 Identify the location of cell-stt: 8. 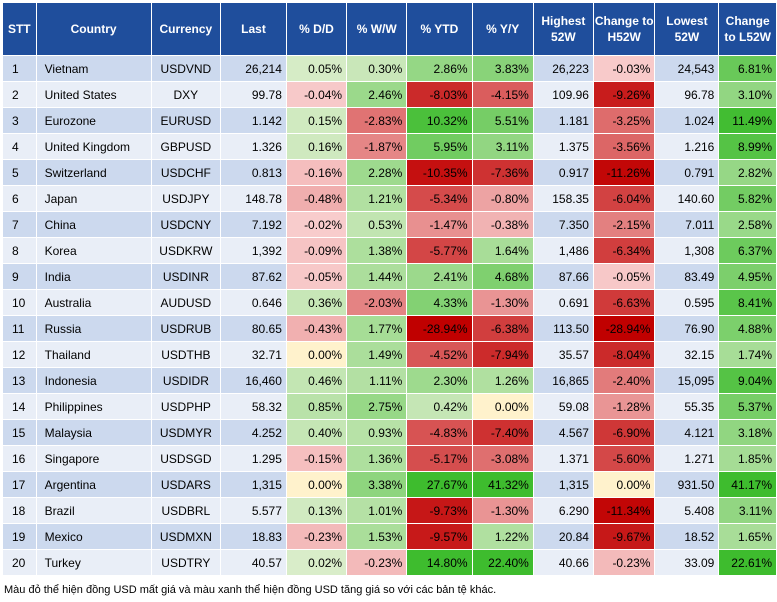
(19, 250).